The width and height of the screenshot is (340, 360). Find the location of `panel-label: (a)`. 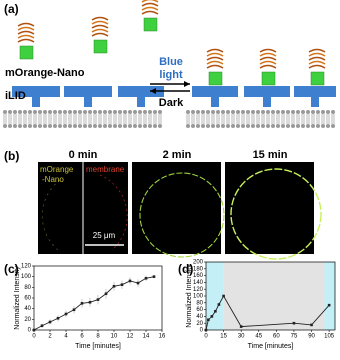

panel-label: (a) is located at coordinates (11, 9).